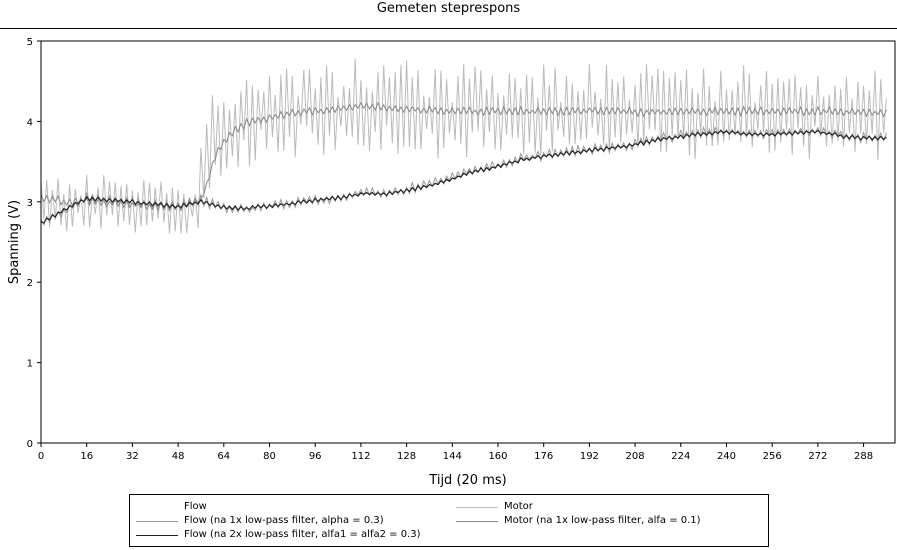  What do you see at coordinates (772, 456) in the screenshot?
I see `x-tick-label: 256` at bounding box center [772, 456].